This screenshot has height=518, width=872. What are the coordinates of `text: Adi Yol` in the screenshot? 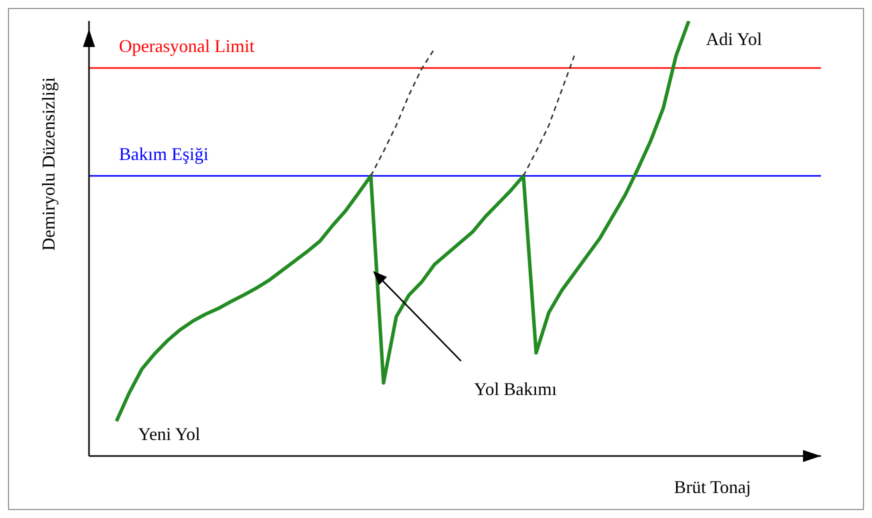 It's located at (734, 39).